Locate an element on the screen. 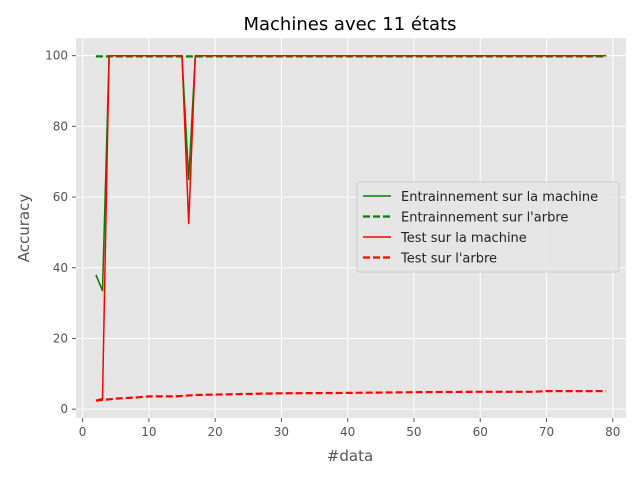 This screenshot has width=640, height=480. x-axis-title: #data is located at coordinates (350, 456).